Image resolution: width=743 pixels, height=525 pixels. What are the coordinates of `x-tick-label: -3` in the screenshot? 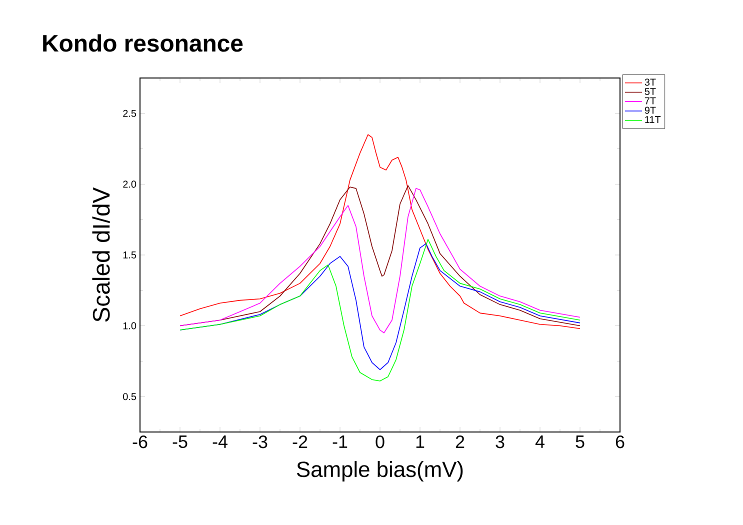 It's located at (260, 441).